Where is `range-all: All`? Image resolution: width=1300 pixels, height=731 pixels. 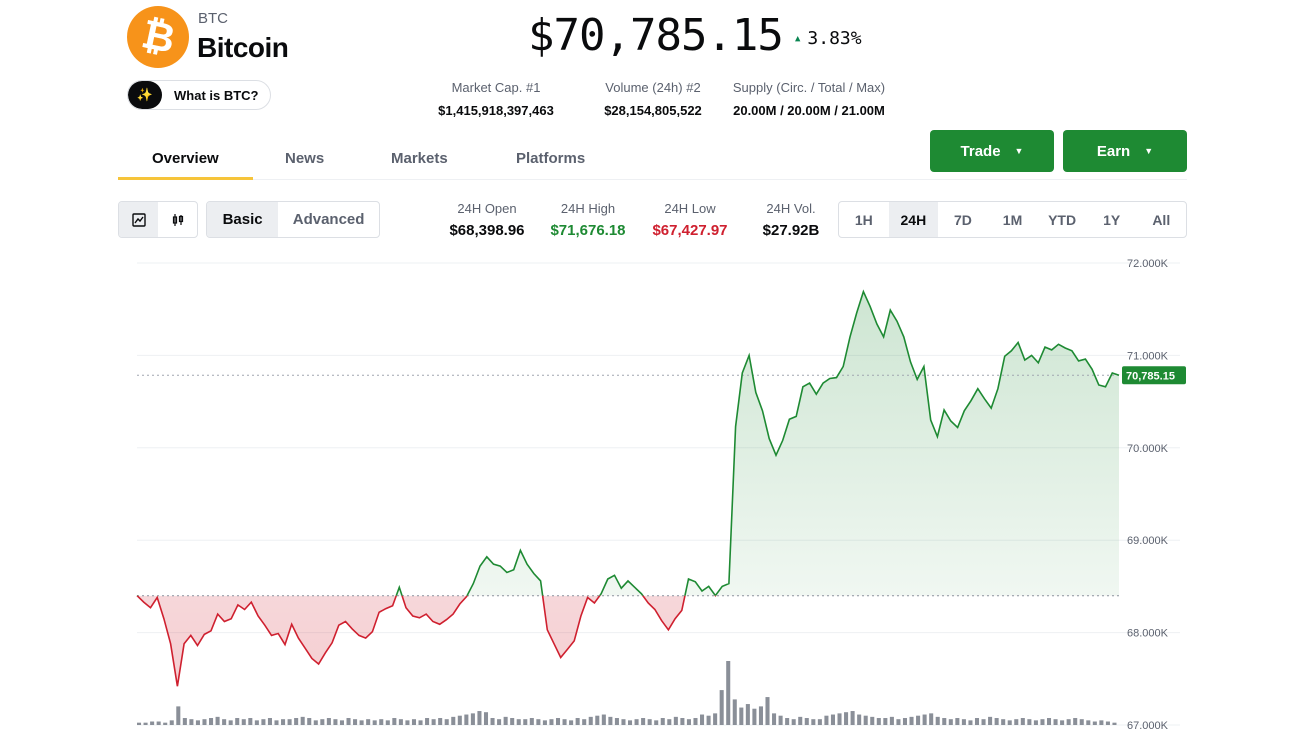
range-all: All is located at coordinates (1161, 219).